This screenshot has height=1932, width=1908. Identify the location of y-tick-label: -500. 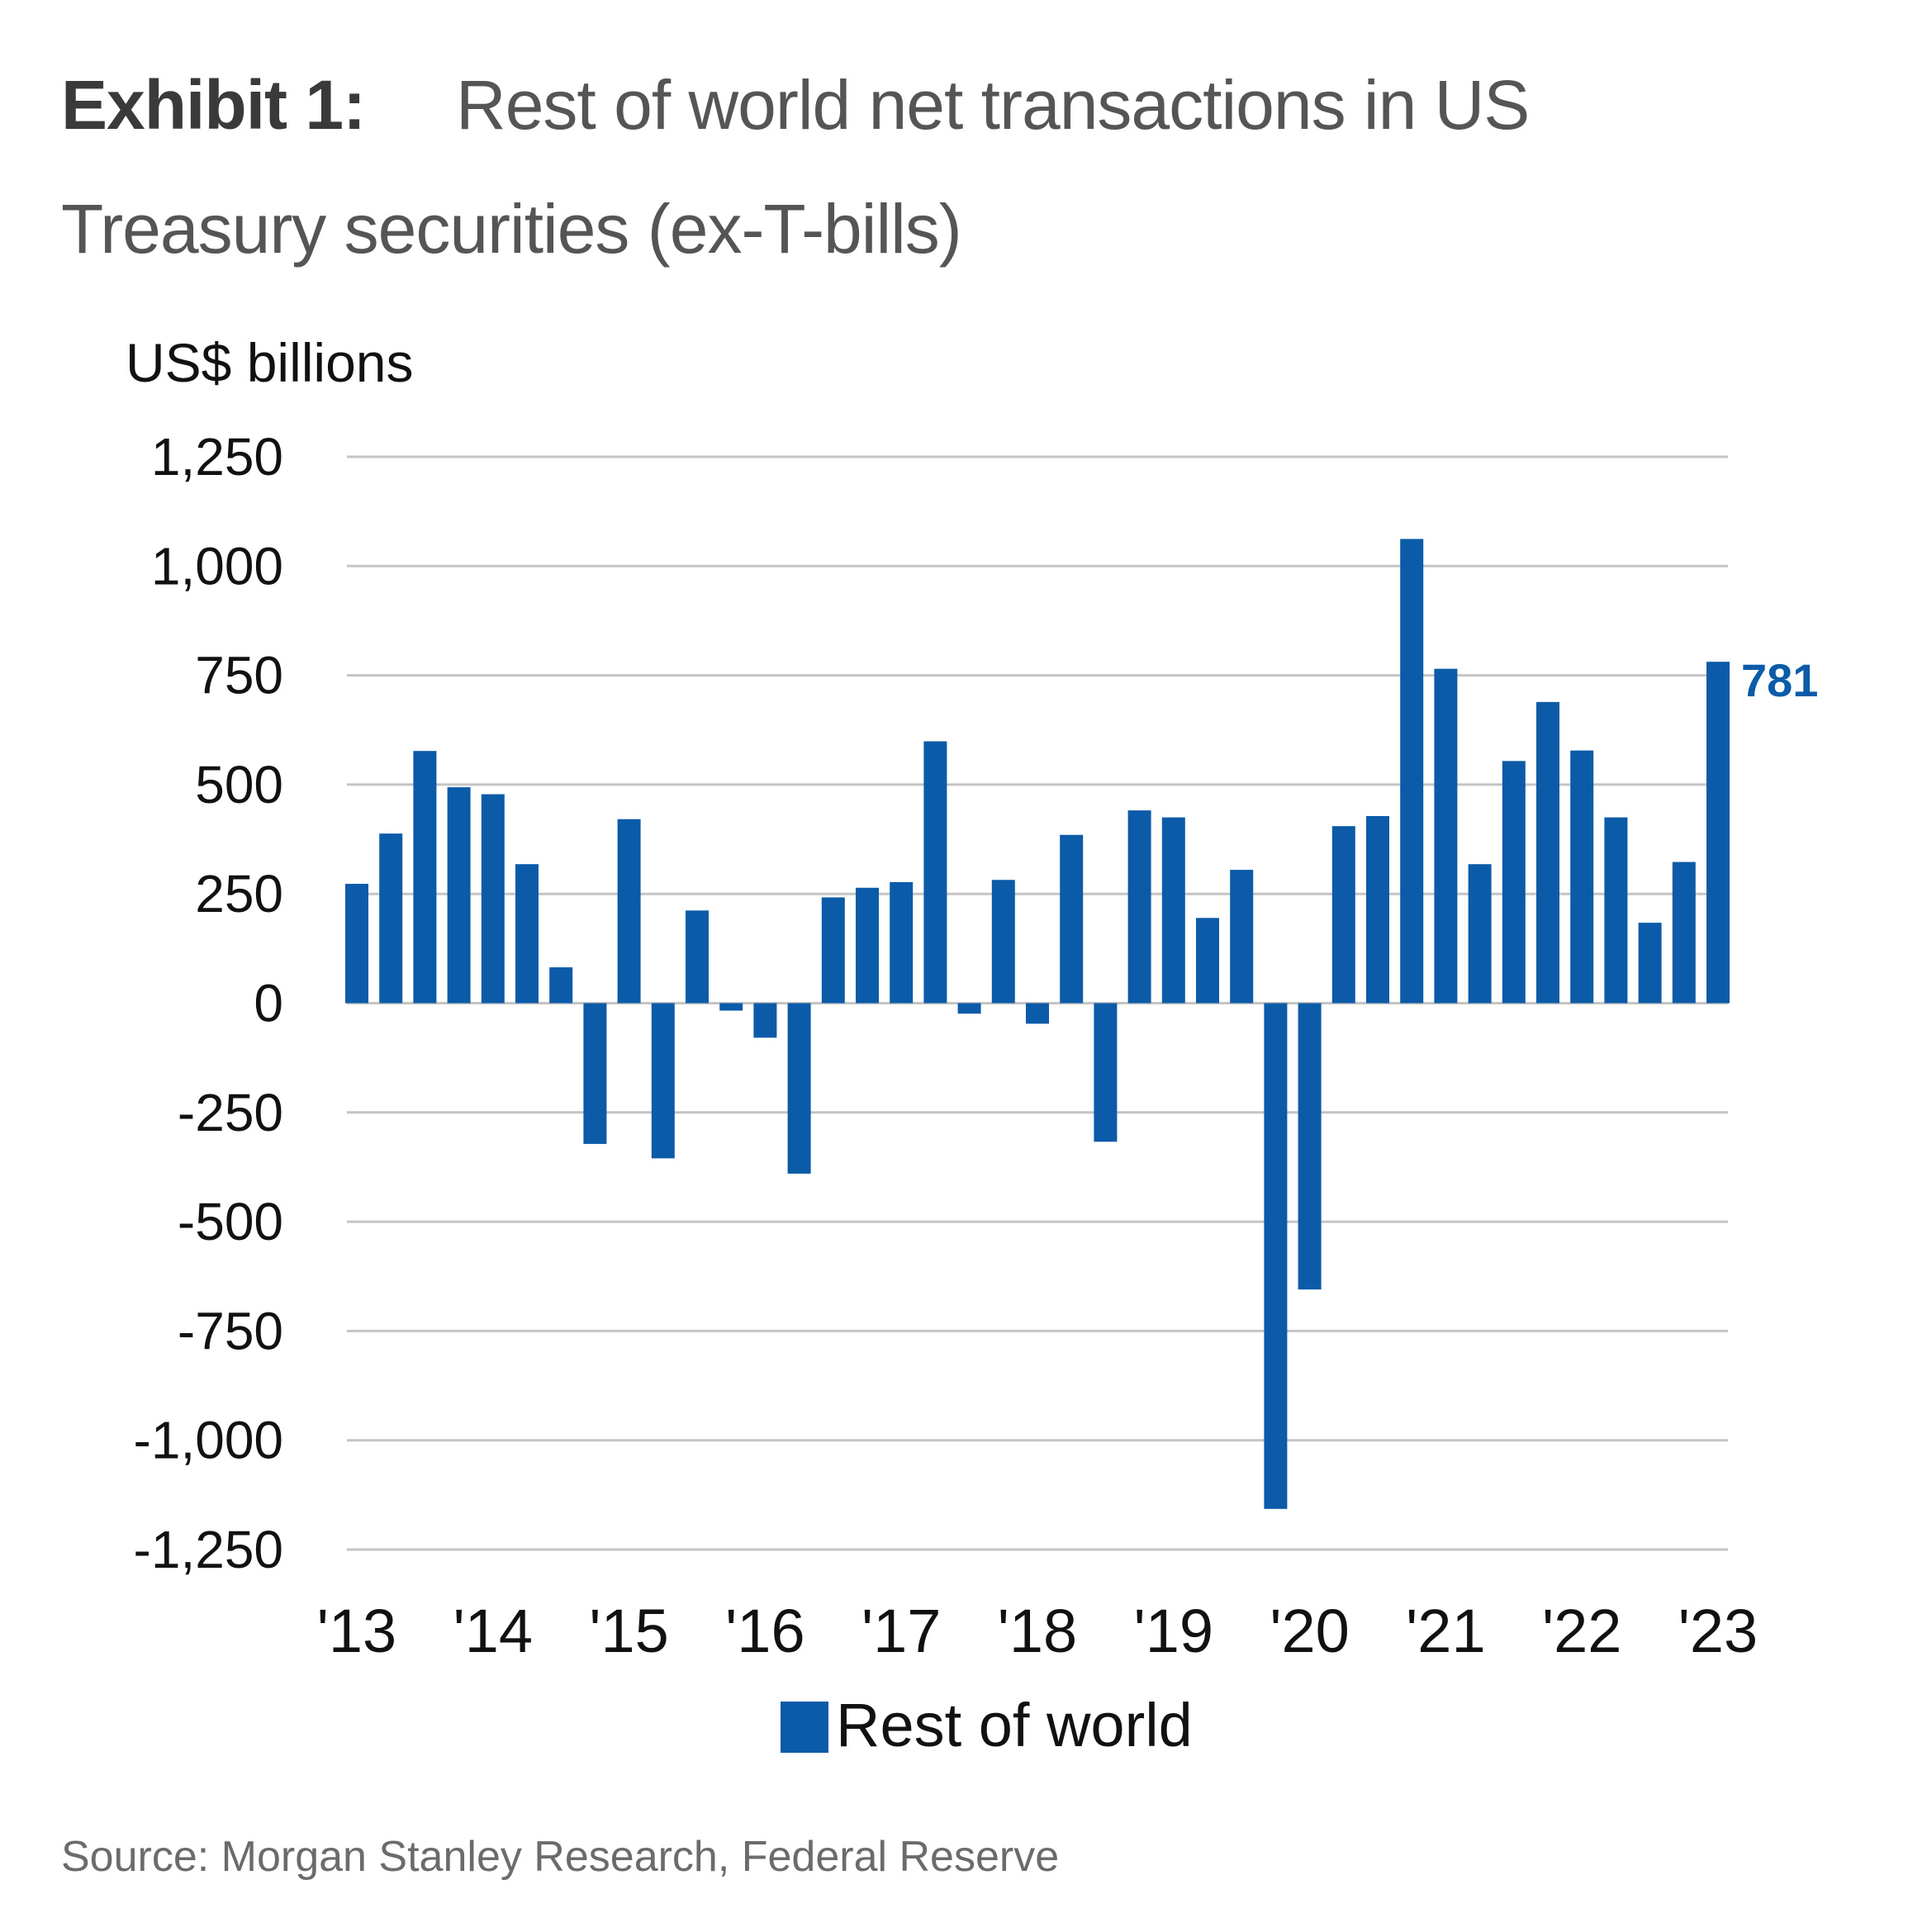
(231, 1221).